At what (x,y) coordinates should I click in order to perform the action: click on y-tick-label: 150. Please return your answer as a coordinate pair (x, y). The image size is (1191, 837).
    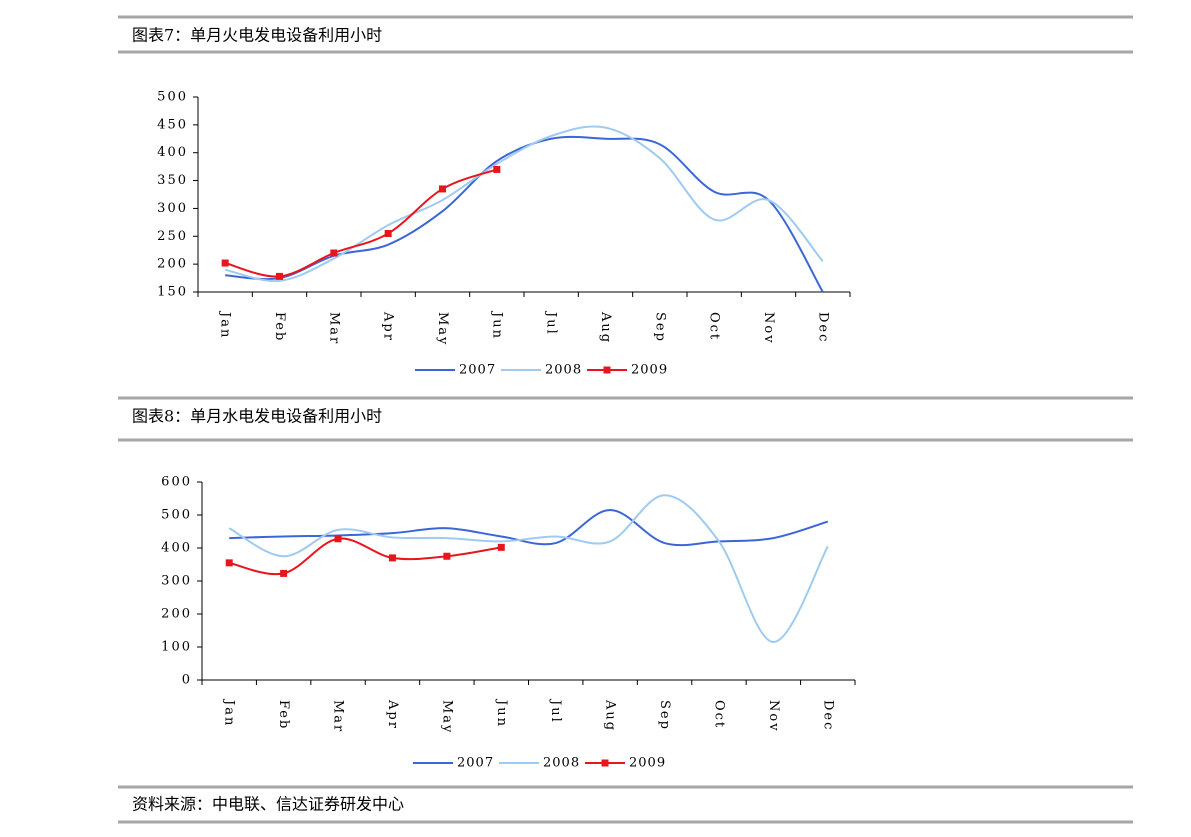
    Looking at the image, I should click on (172, 292).